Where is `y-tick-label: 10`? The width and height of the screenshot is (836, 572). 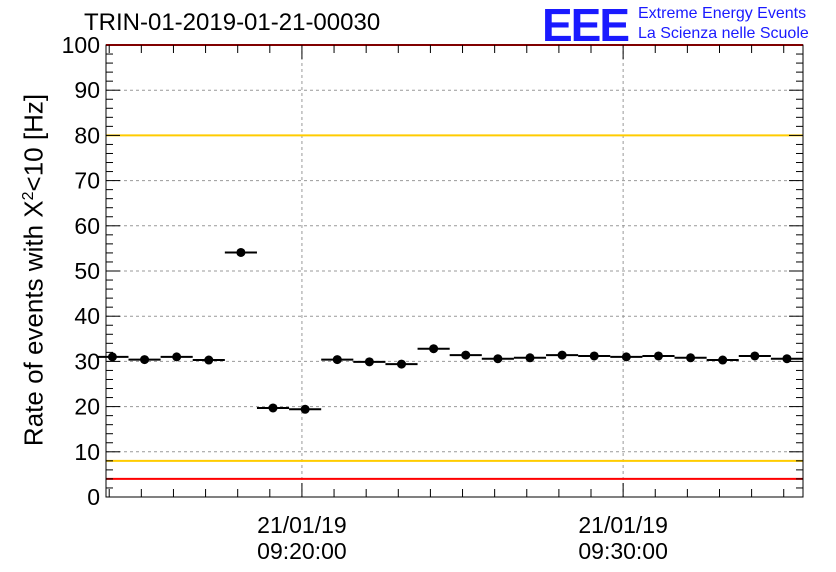
y-tick-label: 10 is located at coordinates (87, 452).